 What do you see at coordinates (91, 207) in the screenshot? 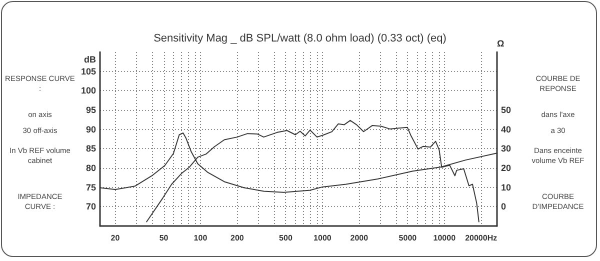
I see `y-tick-label: 70` at bounding box center [91, 207].